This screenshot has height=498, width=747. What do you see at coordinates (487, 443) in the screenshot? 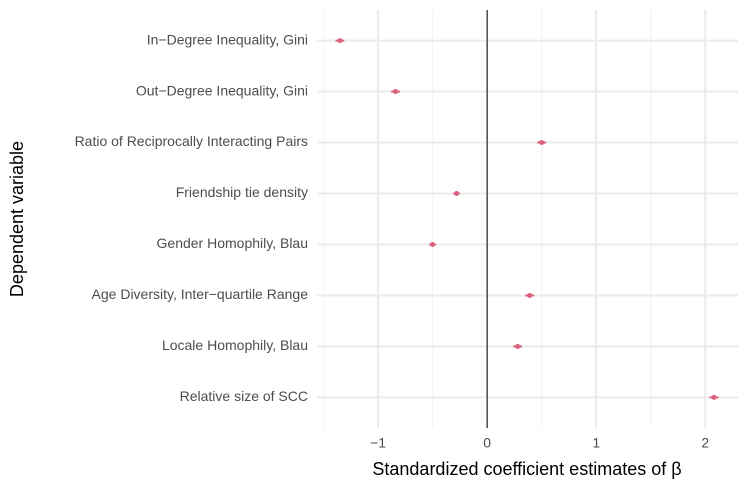
I see `x-tick-label: 0` at bounding box center [487, 443].